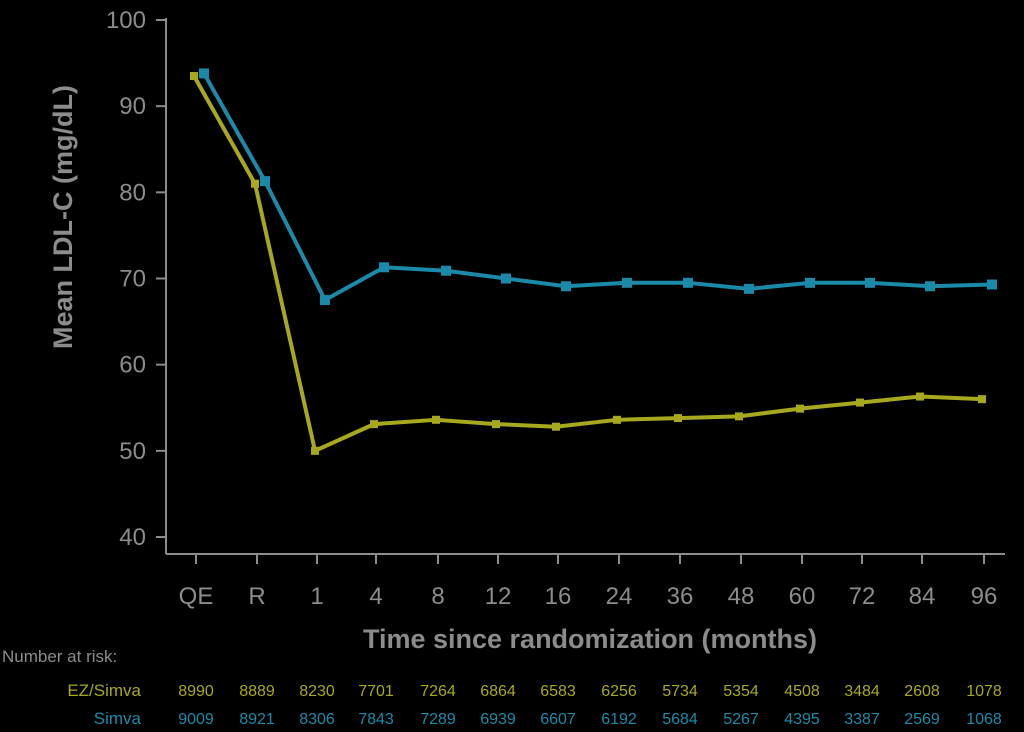 The width and height of the screenshot is (1024, 732). Describe the element at coordinates (680, 719) in the screenshot. I see `risk-value: 5684` at that location.